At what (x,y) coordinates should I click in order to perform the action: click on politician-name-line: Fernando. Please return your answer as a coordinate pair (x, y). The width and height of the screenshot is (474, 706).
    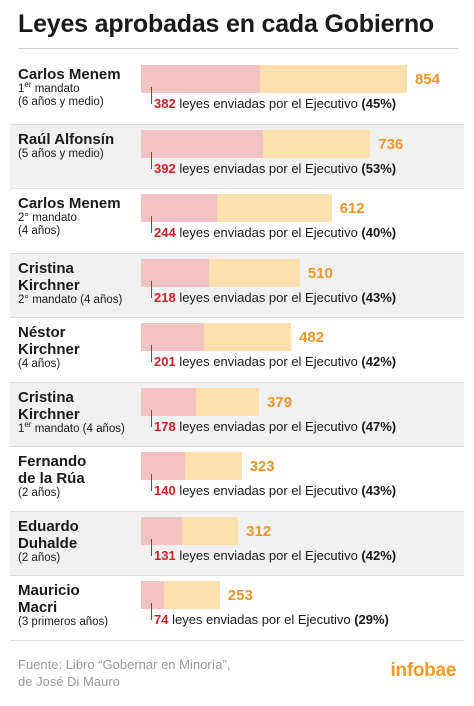
    Looking at the image, I should click on (52, 461).